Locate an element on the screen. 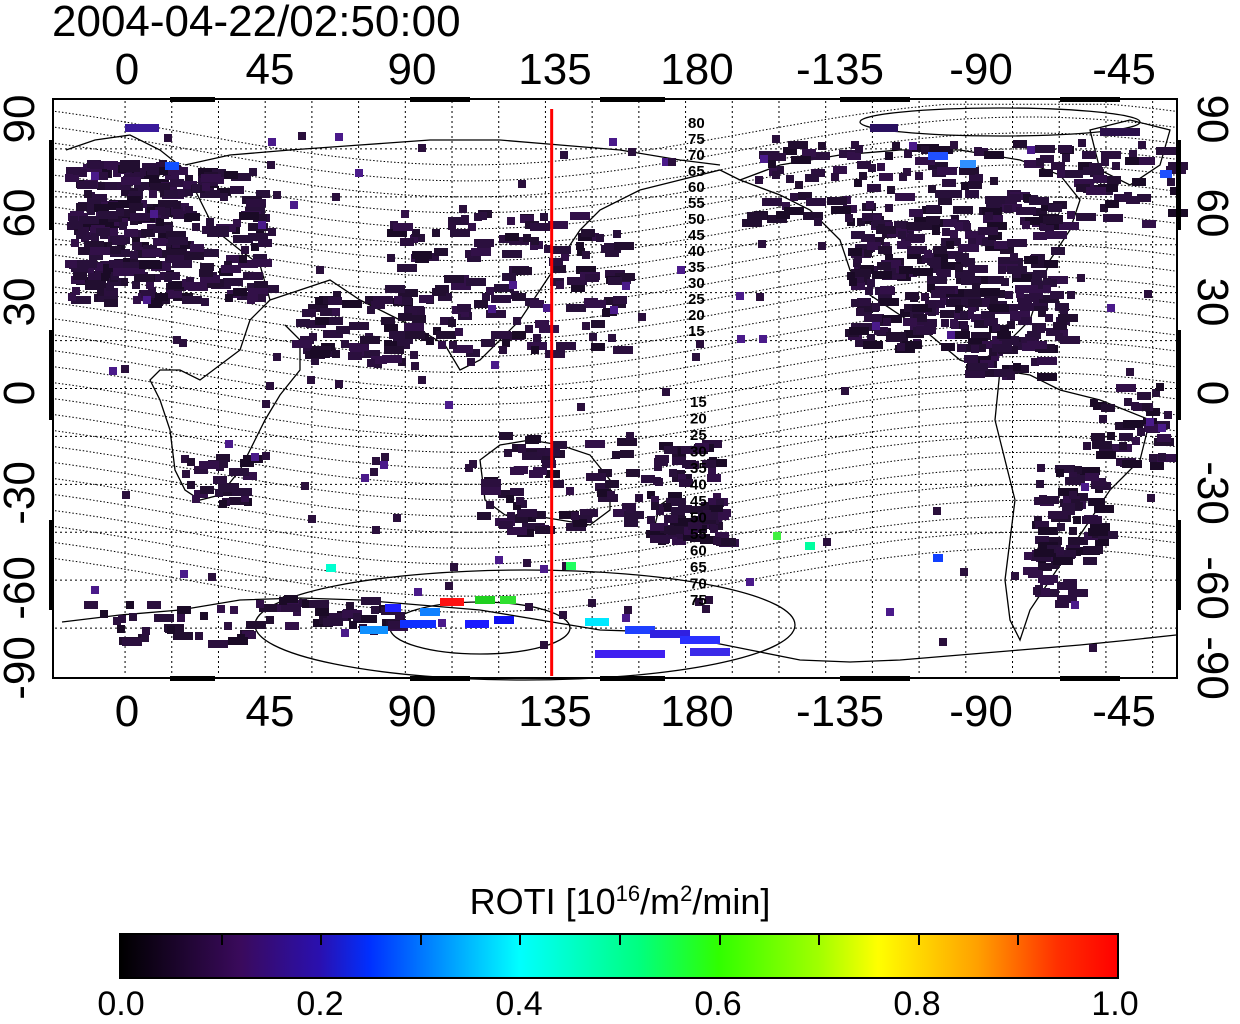 This screenshot has height=1024, width=1240. colorbar-tick-label: 0.6 is located at coordinates (718, 1004).